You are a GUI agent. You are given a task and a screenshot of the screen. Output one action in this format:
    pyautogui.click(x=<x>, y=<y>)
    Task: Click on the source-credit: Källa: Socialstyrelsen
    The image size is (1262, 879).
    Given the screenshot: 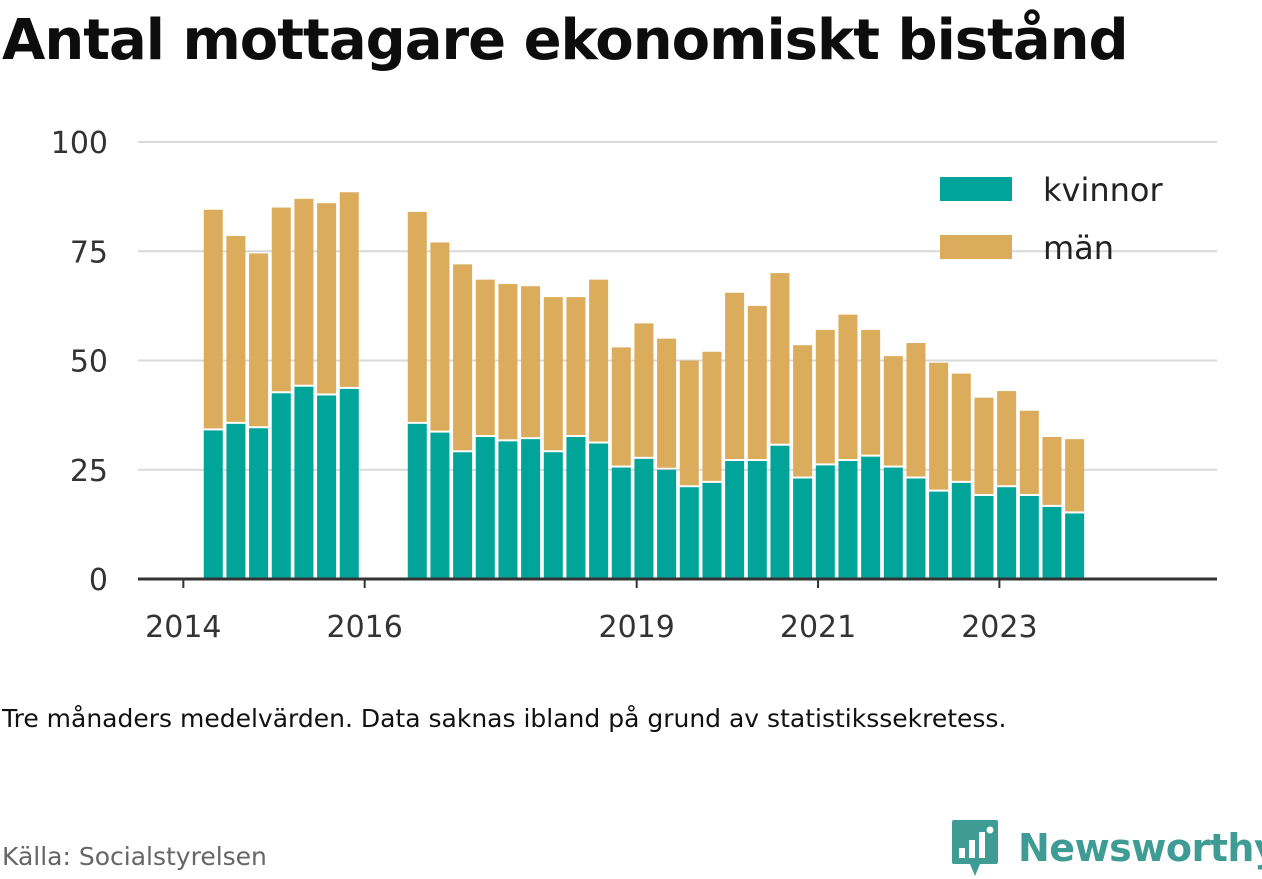 What is the action you would take?
    pyautogui.click(x=134, y=856)
    